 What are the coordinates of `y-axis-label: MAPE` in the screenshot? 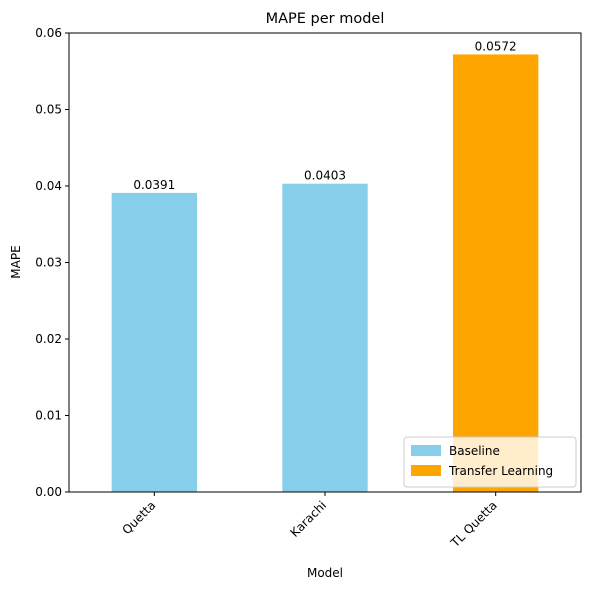 It's located at (16, 261).